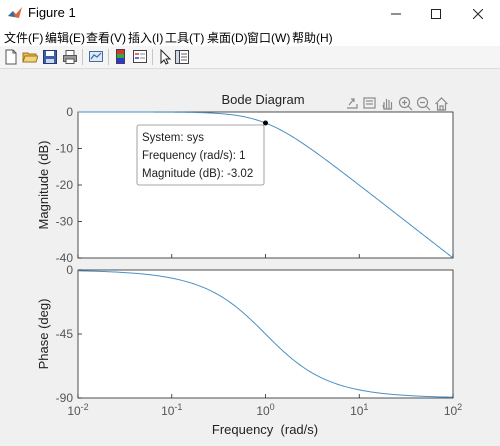  I want to click on x-tick-label: 10⁻¹, so click(171, 410).